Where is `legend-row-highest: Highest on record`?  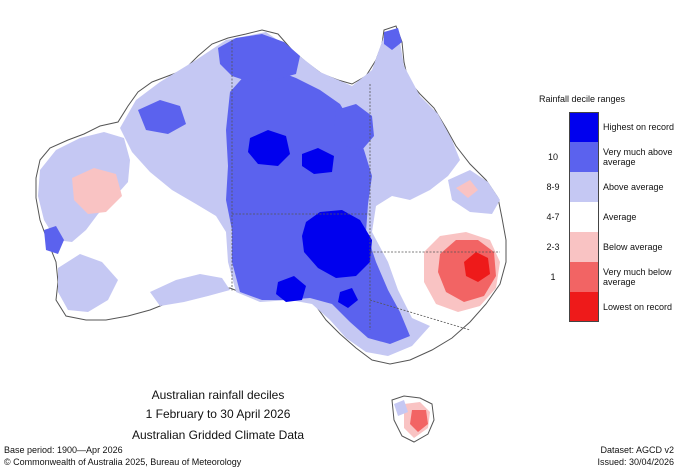 legend-row-highest: Highest on record is located at coordinates (609, 127).